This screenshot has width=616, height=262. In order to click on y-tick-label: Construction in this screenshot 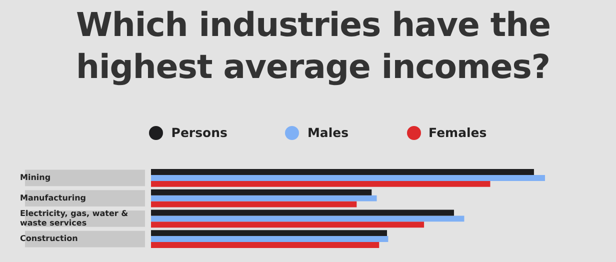, I will do `click(49, 239)`.